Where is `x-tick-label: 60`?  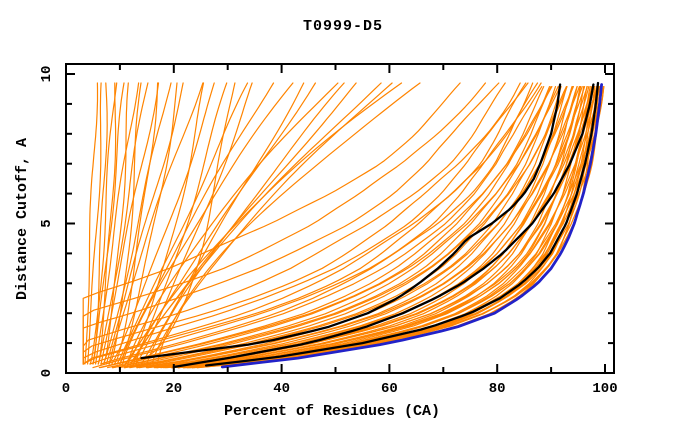
x-tick-label: 60 is located at coordinates (389, 389).